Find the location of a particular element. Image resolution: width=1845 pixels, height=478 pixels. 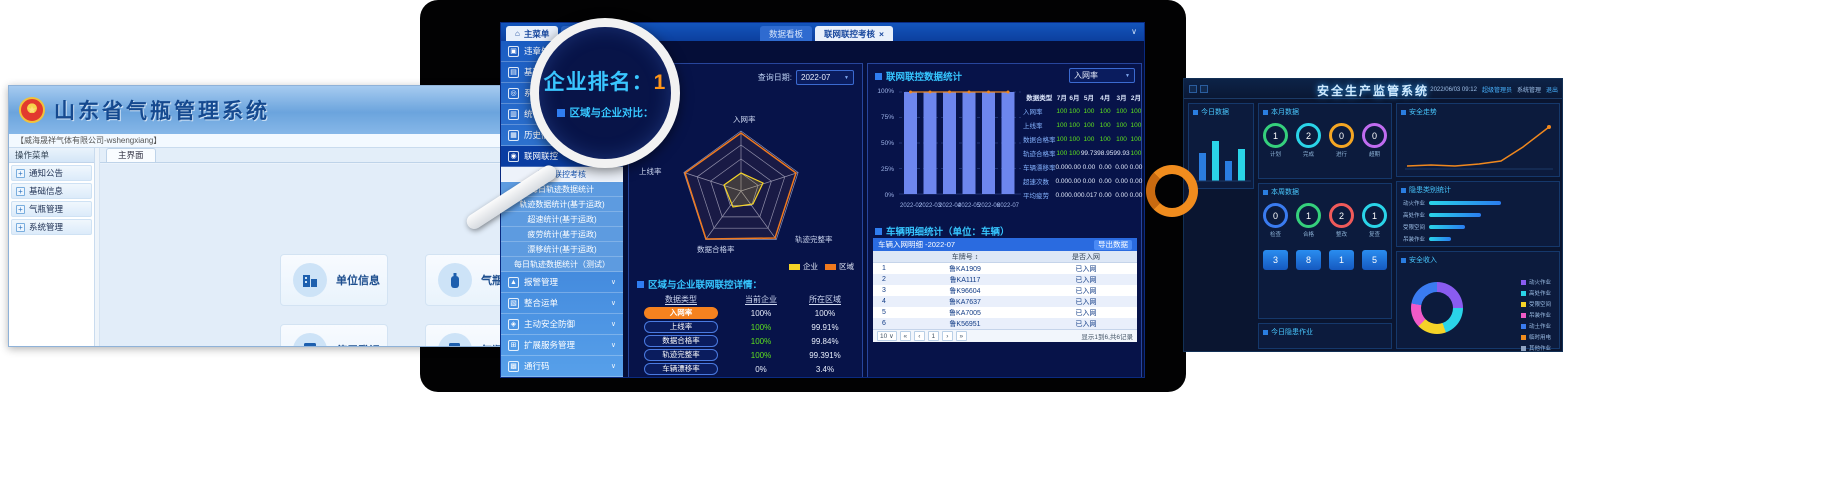

table-row: 上线率 100 100 100 100 100 100 is located at coordinates (1082, 126).